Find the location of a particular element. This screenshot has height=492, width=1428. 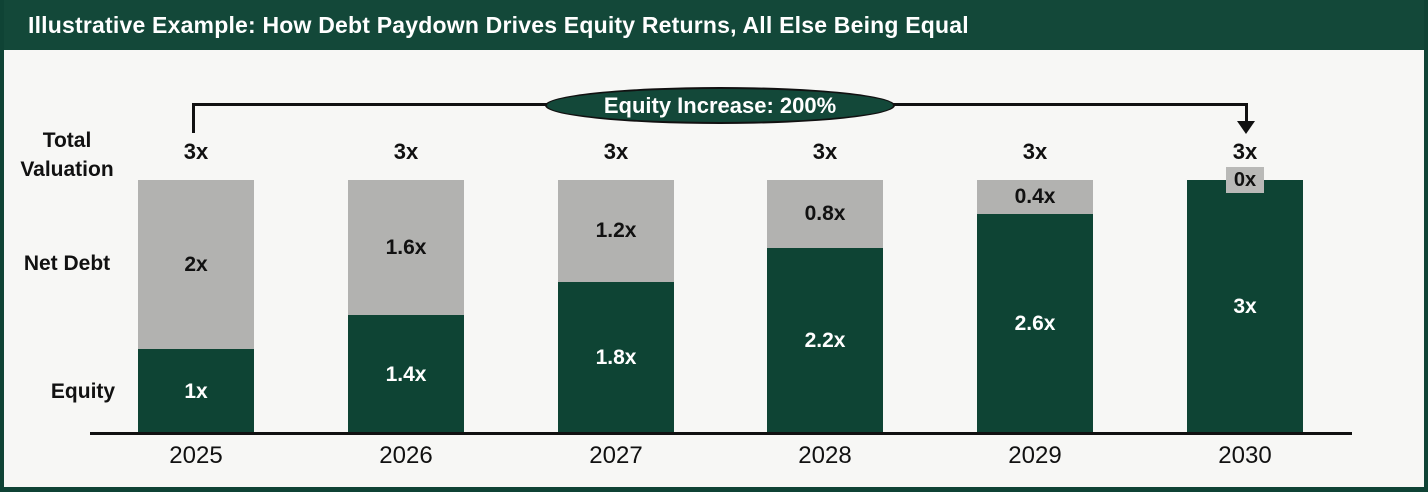

equity-segment-label: 1x is located at coordinates (196, 391).